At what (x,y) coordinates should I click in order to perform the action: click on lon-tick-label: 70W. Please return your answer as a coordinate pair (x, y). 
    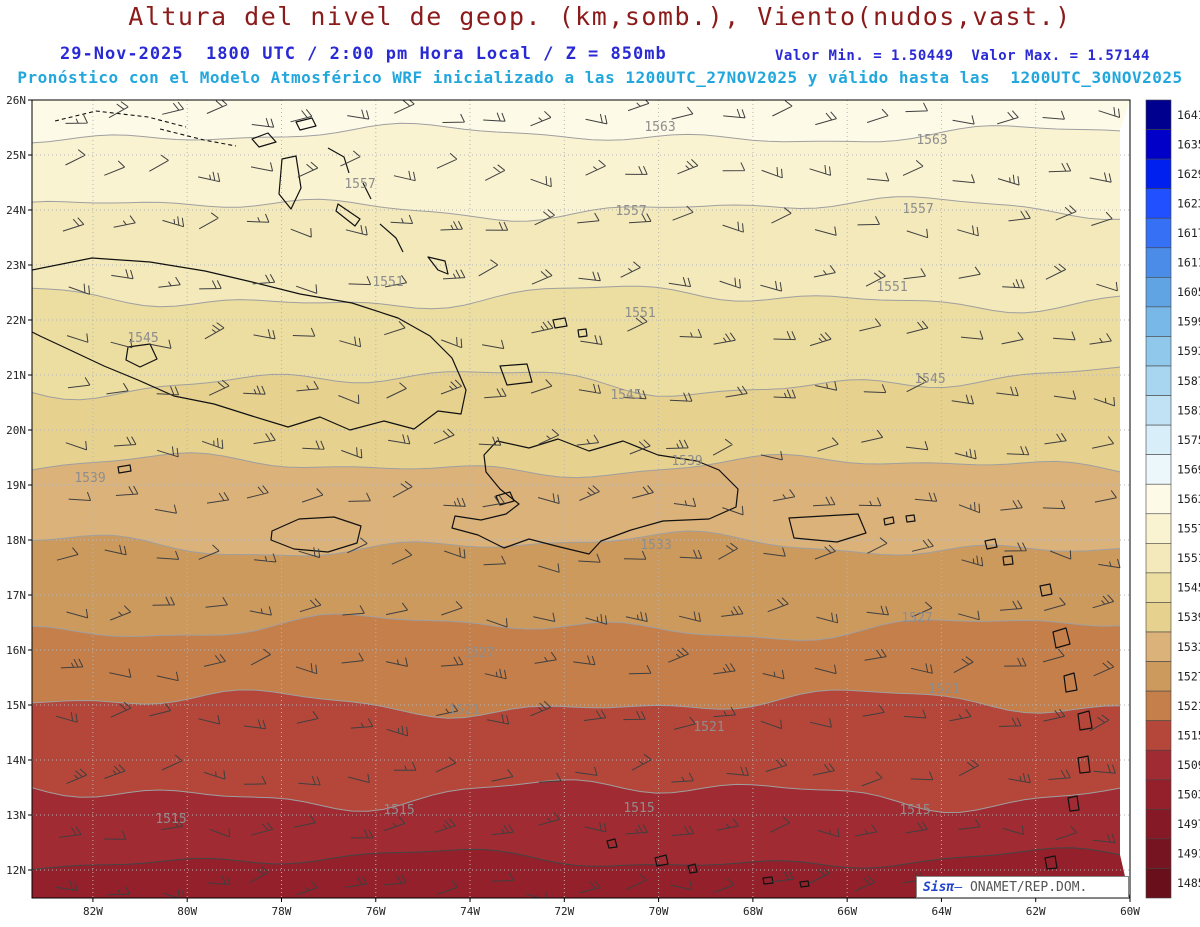
    Looking at the image, I should click on (659, 911).